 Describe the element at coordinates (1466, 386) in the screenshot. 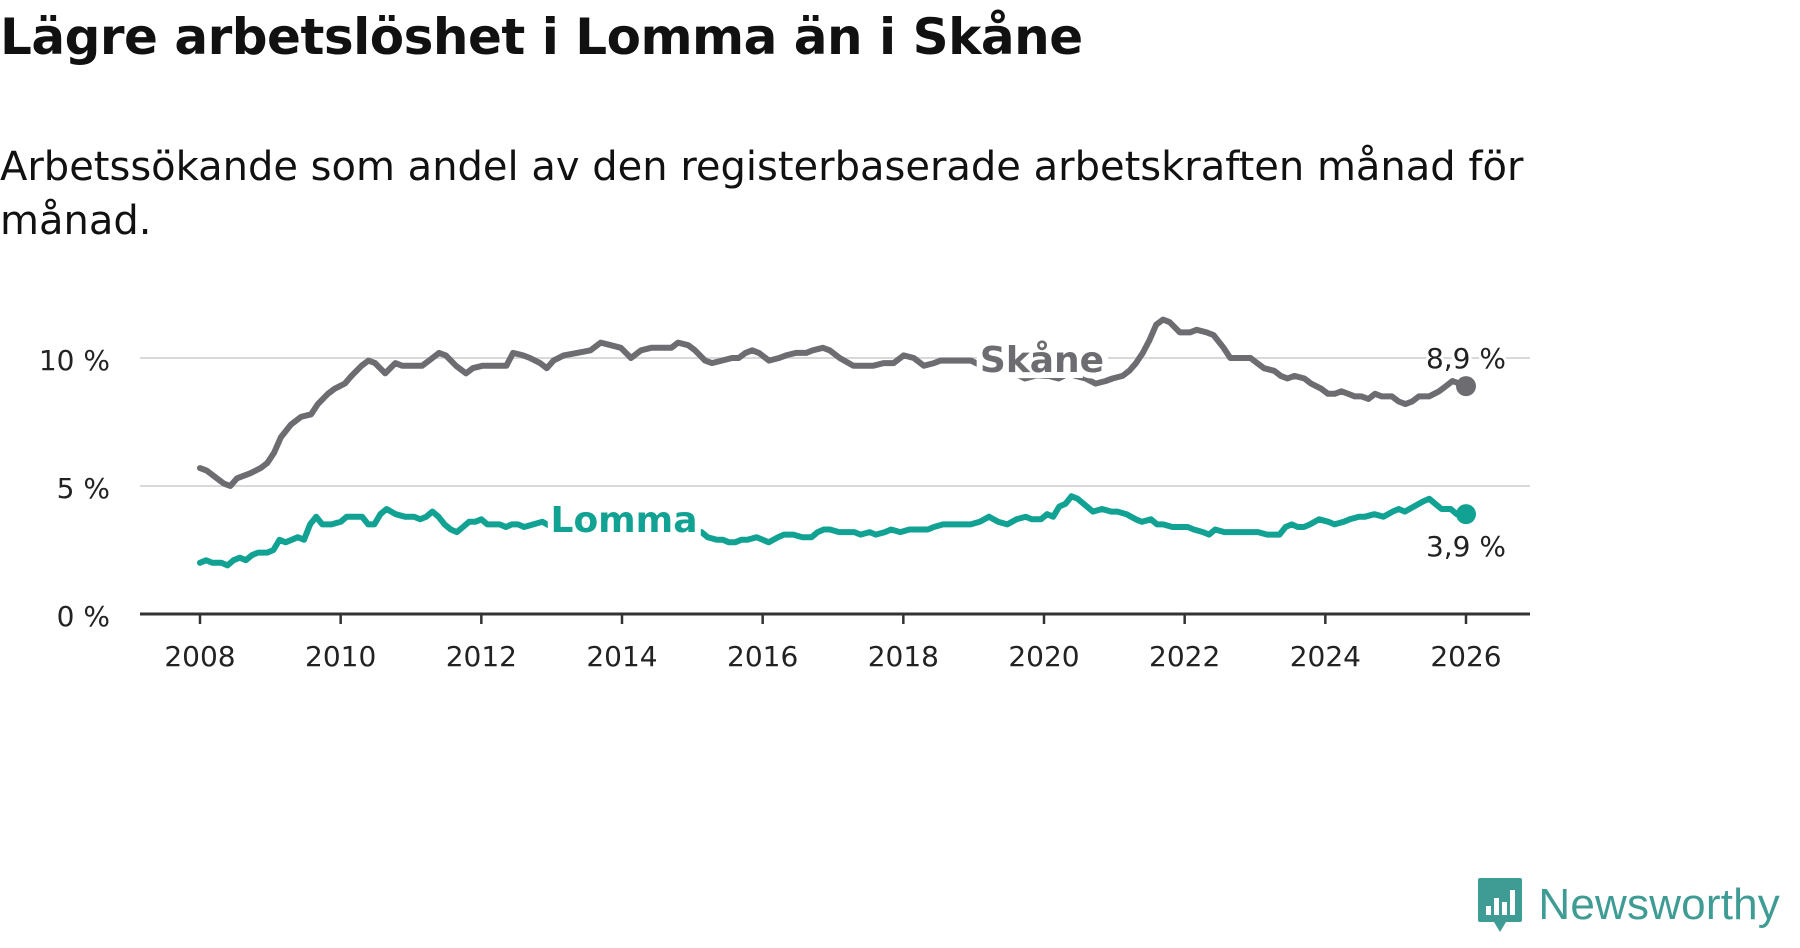

I see `end-point-skåne` at that location.